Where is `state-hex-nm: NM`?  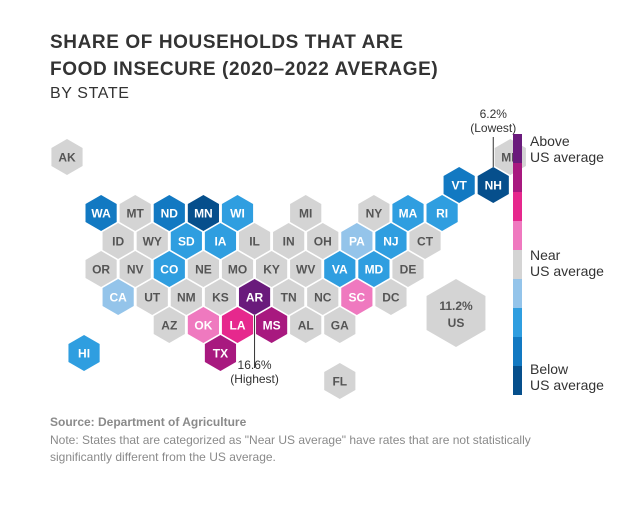
state-hex-nm: NM is located at coordinates (186, 297).